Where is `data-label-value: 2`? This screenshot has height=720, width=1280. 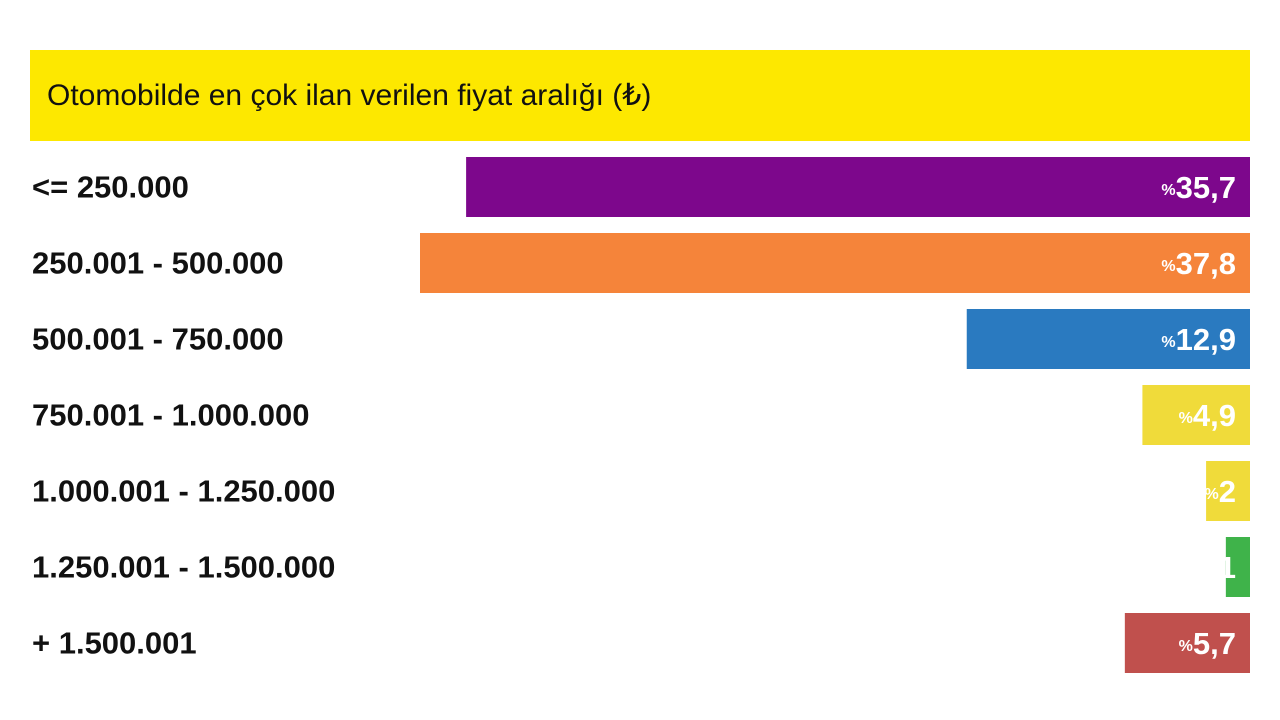
data-label-value: 2 is located at coordinates (1227, 491).